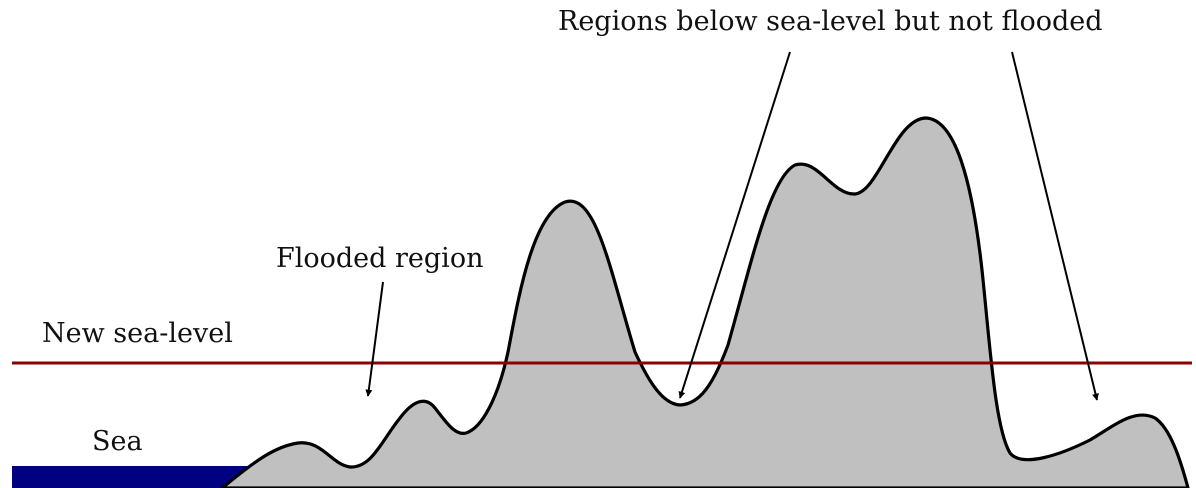 The image size is (1196, 488). Describe the element at coordinates (132, 477) in the screenshot. I see `sea-body` at that location.